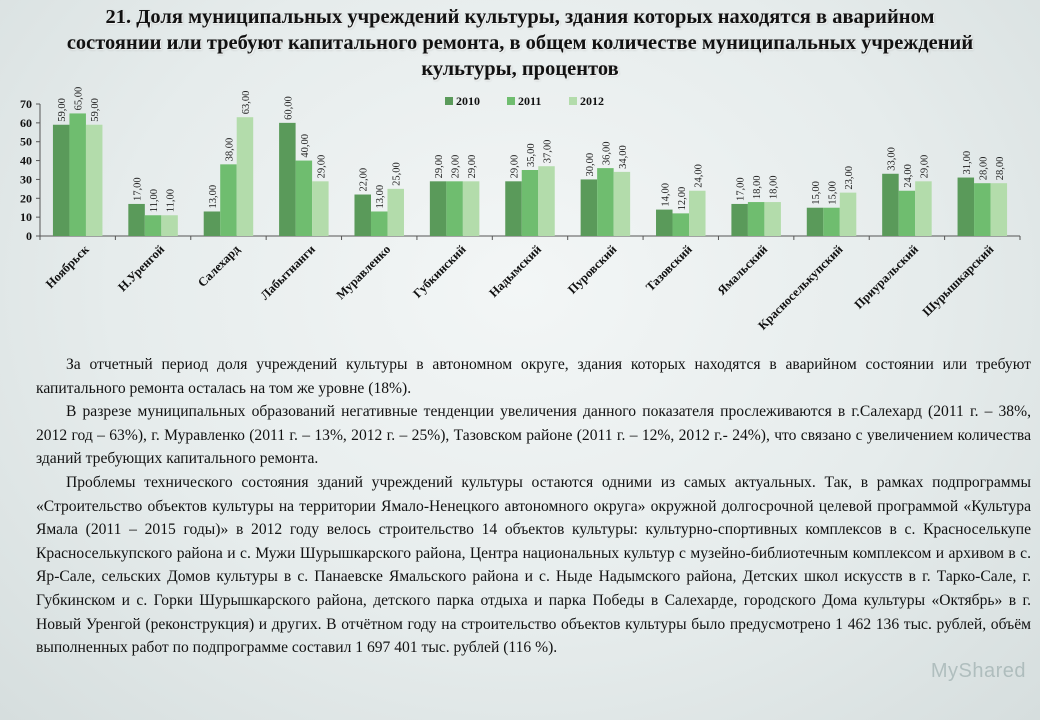  What do you see at coordinates (682, 199) in the screenshot?
I see `data-label: 12,00` at bounding box center [682, 199].